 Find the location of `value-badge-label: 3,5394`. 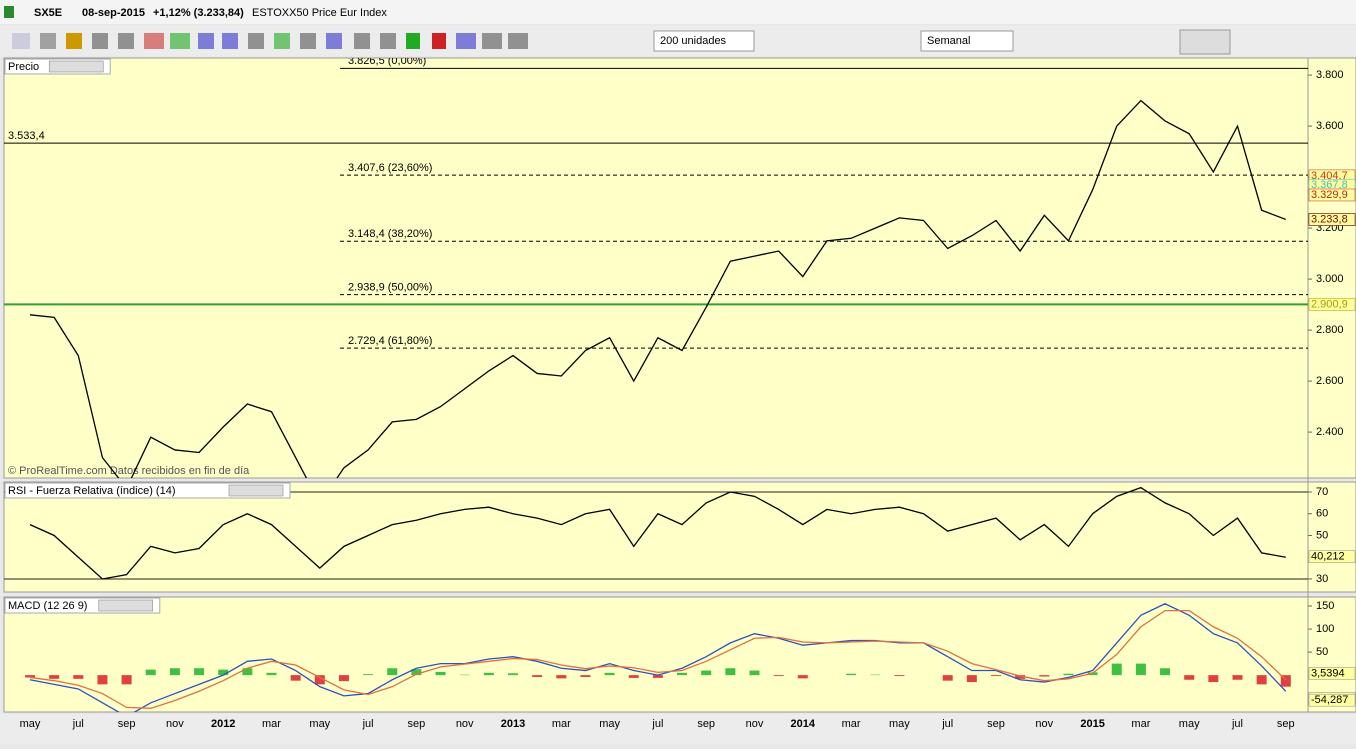

value-badge-label: 3,5394 is located at coordinates (1328, 673).